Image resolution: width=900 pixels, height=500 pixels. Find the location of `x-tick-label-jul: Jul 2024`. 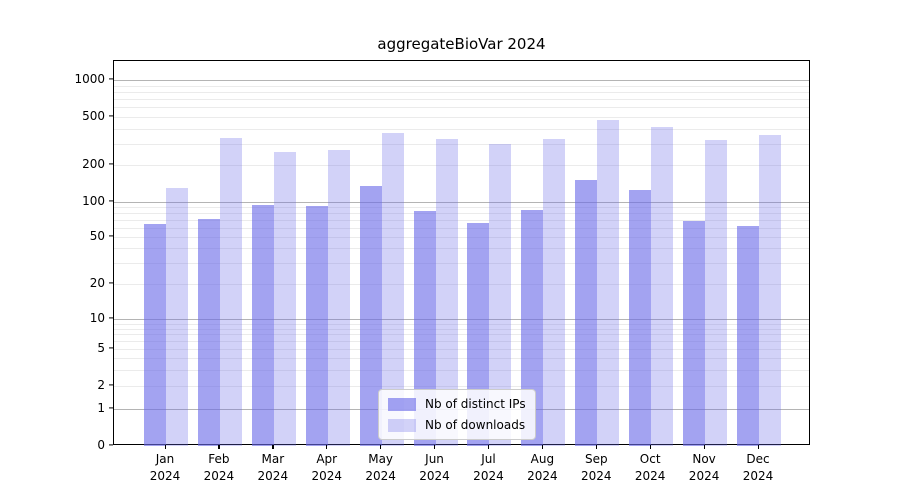

x-tick-label-jul: Jul 2024 is located at coordinates (488, 467).